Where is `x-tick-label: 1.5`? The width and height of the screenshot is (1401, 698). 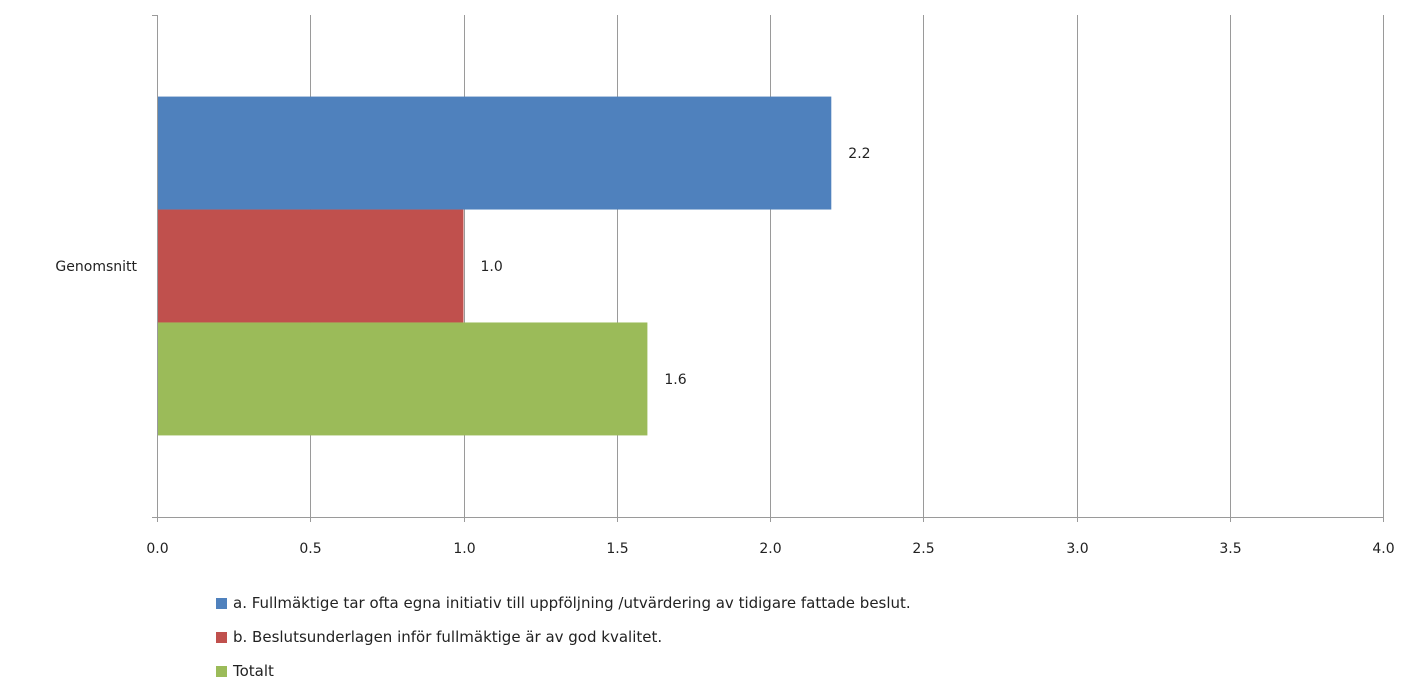
x-tick-label: 1.5 is located at coordinates (617, 549).